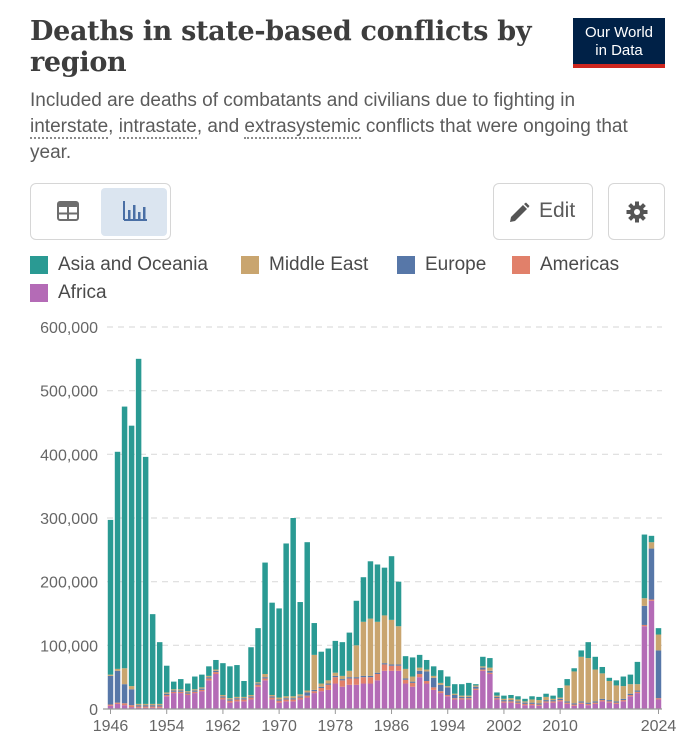 The image size is (695, 750). I want to click on legend-label-europe: Europe, so click(456, 264).